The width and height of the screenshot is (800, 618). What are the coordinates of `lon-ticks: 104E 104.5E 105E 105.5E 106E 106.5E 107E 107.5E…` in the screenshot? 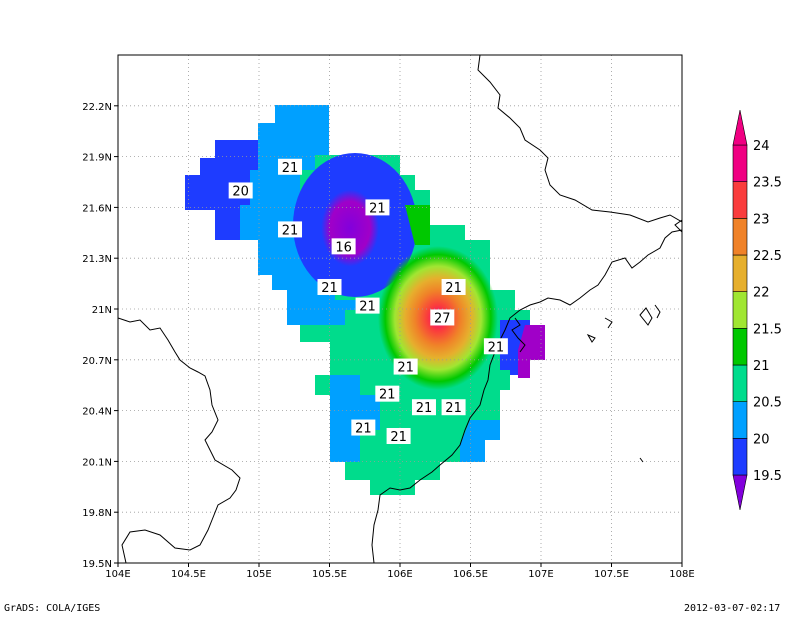 It's located at (400, 571).